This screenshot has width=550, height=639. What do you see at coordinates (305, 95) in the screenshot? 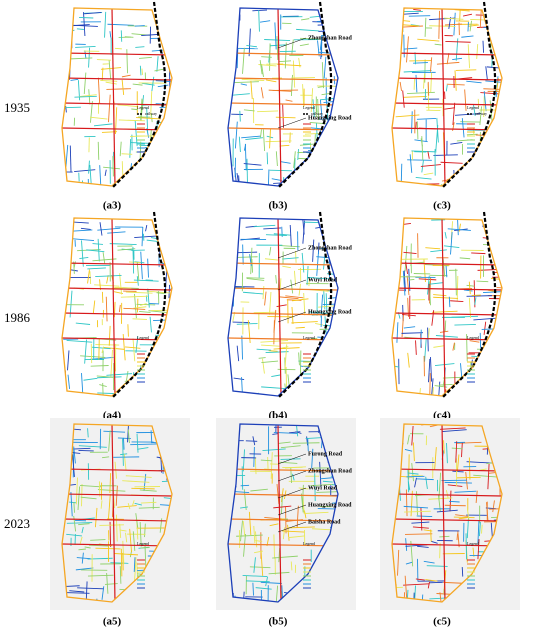
I see `railway` at bounding box center [305, 95].